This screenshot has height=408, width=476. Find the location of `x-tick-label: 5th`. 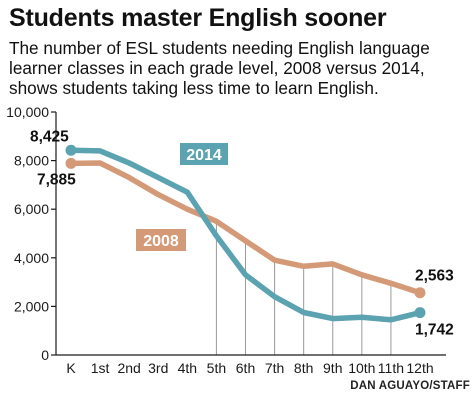

x-tick-label: 5th is located at coordinates (216, 368).